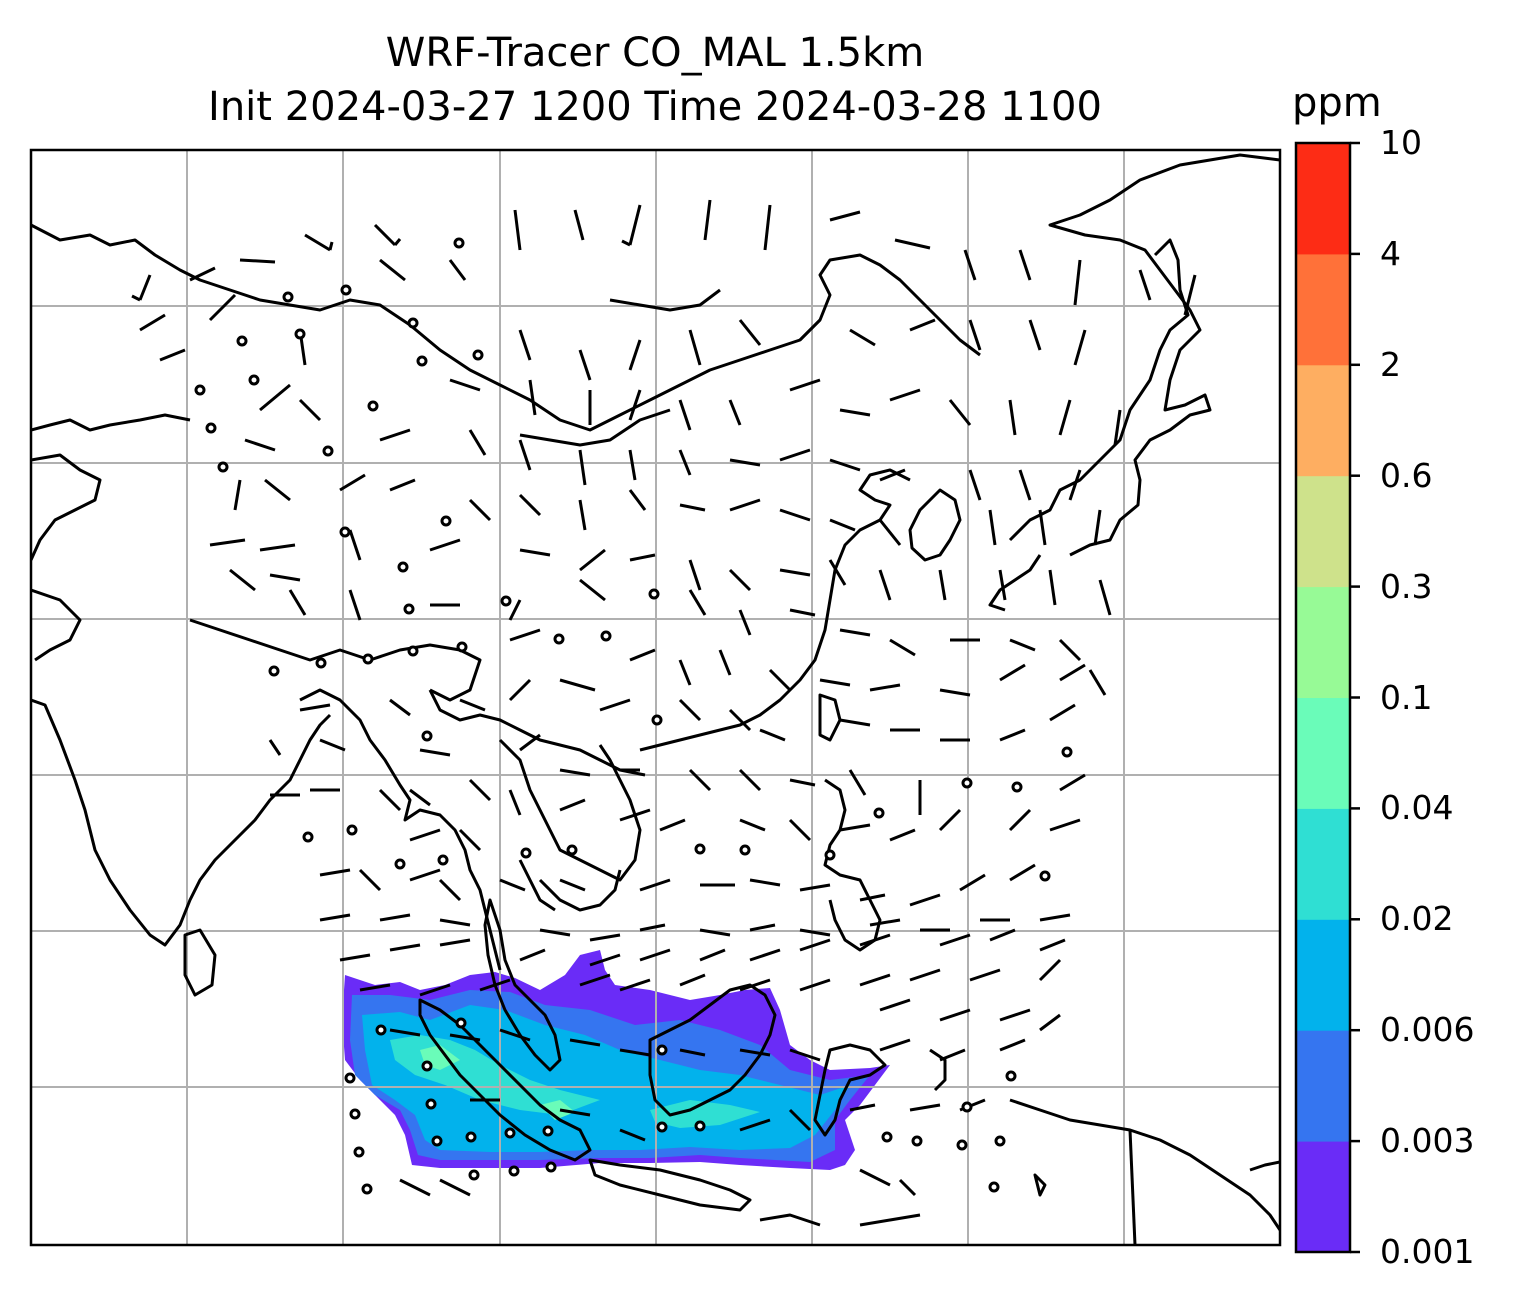  I want to click on colorbar-tick-label: 0.003, so click(1427, 1141).